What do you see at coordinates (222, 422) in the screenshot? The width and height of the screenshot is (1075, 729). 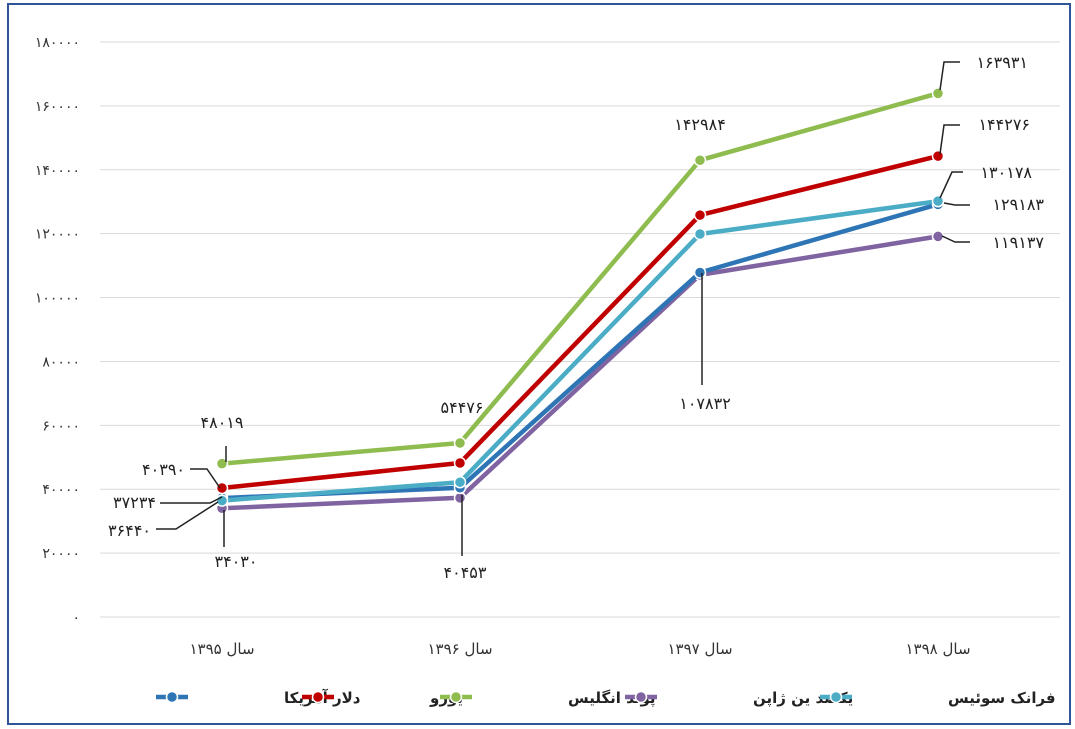 I see `data-label: ۴۸۰۱۹` at bounding box center [222, 422].